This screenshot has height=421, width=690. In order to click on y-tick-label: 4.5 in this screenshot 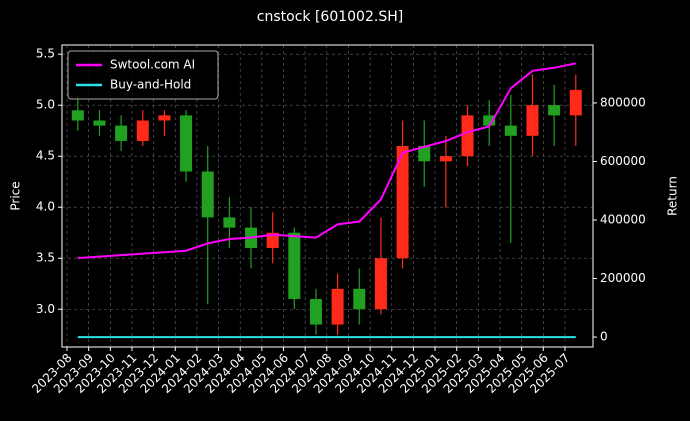, I will do `click(45, 156)`.